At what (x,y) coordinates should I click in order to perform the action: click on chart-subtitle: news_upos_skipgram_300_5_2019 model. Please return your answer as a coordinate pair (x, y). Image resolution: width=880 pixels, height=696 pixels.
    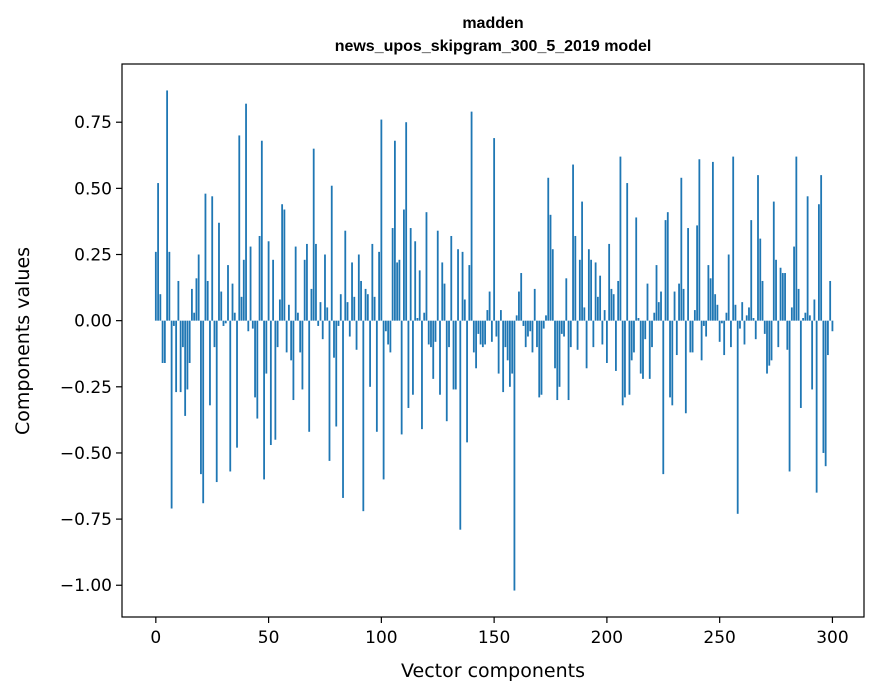
    Looking at the image, I should click on (493, 46).